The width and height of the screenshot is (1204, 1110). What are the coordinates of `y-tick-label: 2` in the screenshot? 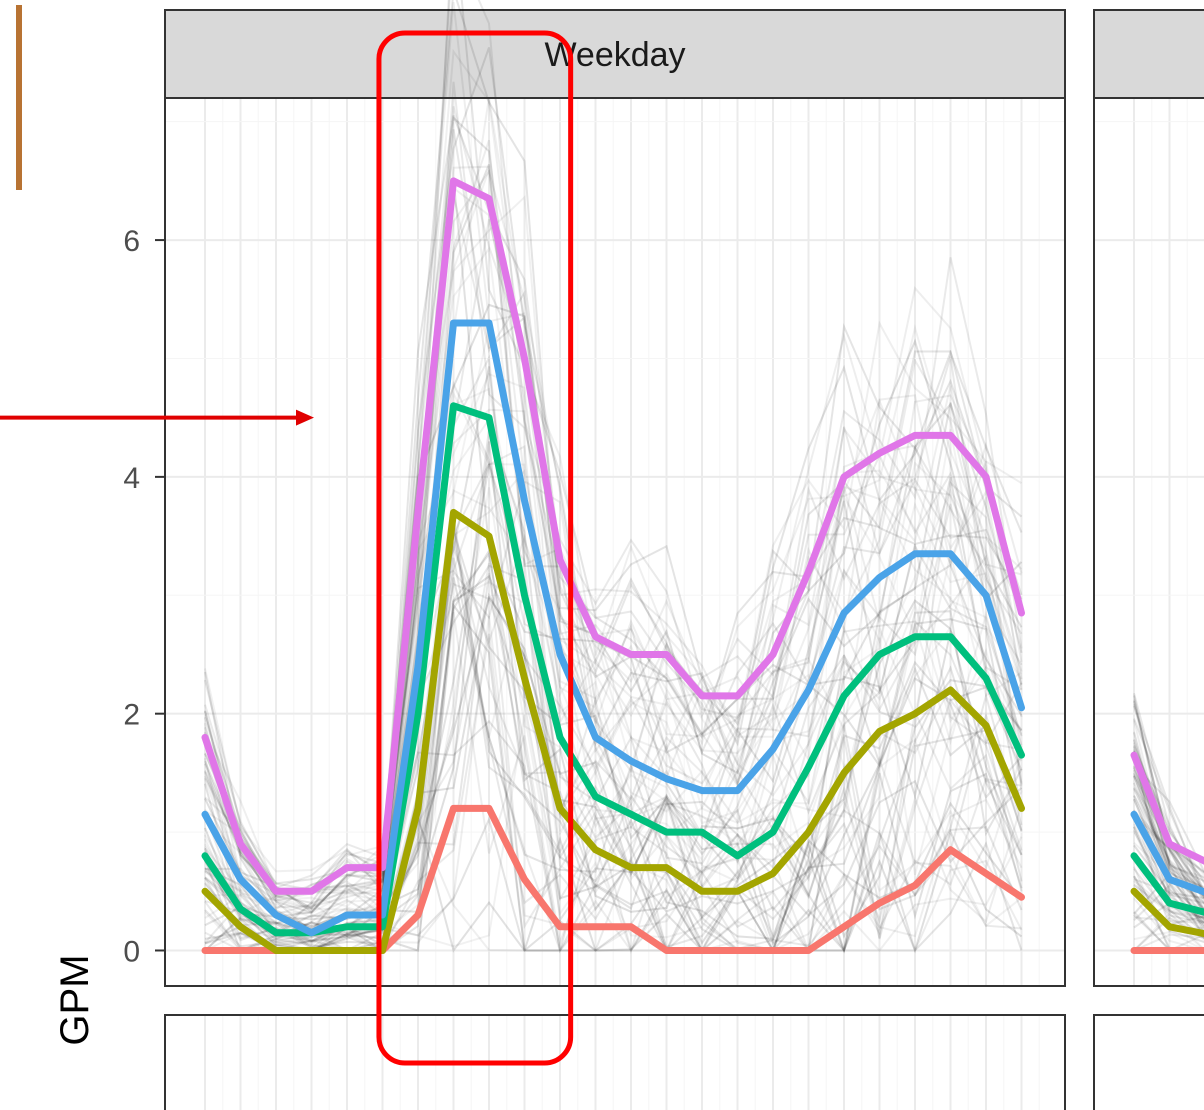 It's located at (131, 715).